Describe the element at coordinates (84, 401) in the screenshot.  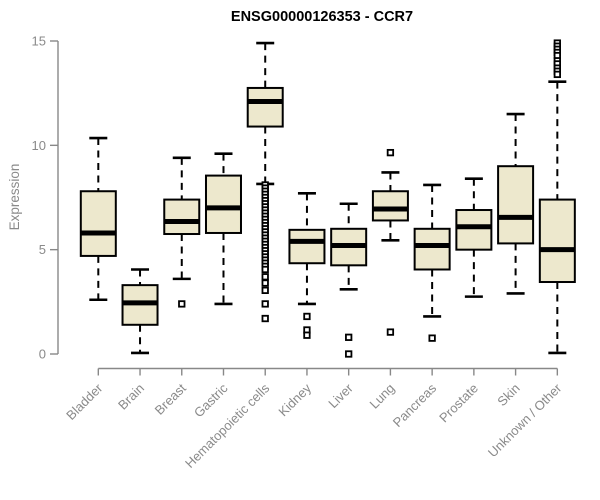
I see `x-tick-label: Bladder` at that location.